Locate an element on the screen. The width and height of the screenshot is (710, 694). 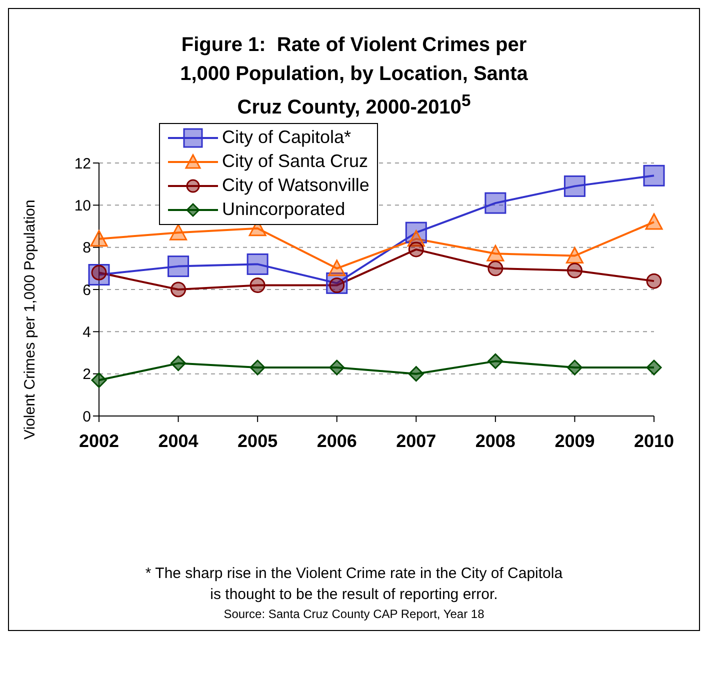
legend-label: City of Capitola* is located at coordinates (287, 137).